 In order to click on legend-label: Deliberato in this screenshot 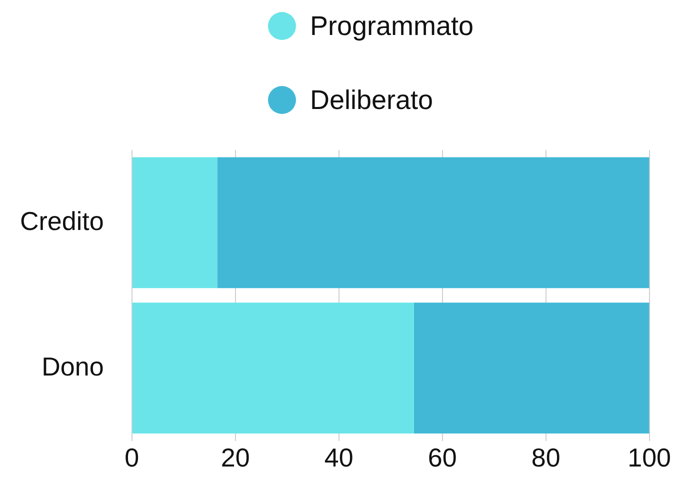, I will do `click(372, 100)`.